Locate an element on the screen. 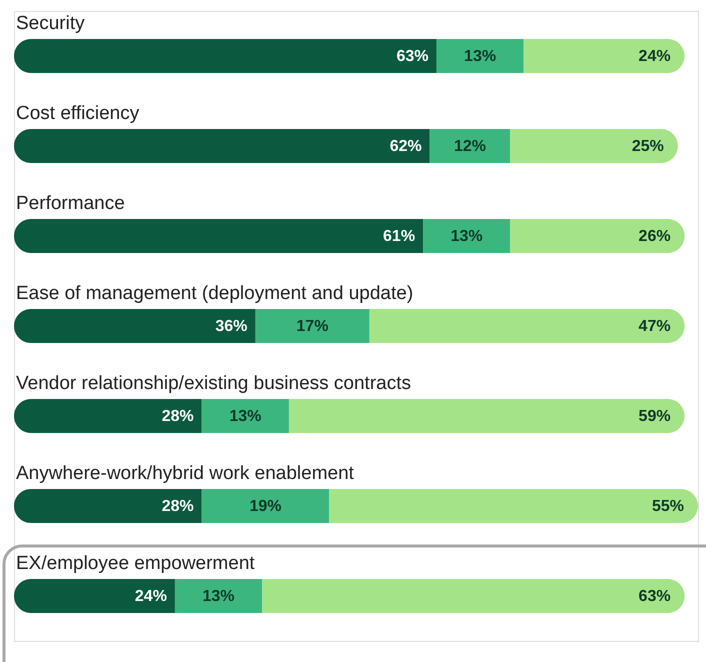  y-tick-label: Security is located at coordinates (51, 23).